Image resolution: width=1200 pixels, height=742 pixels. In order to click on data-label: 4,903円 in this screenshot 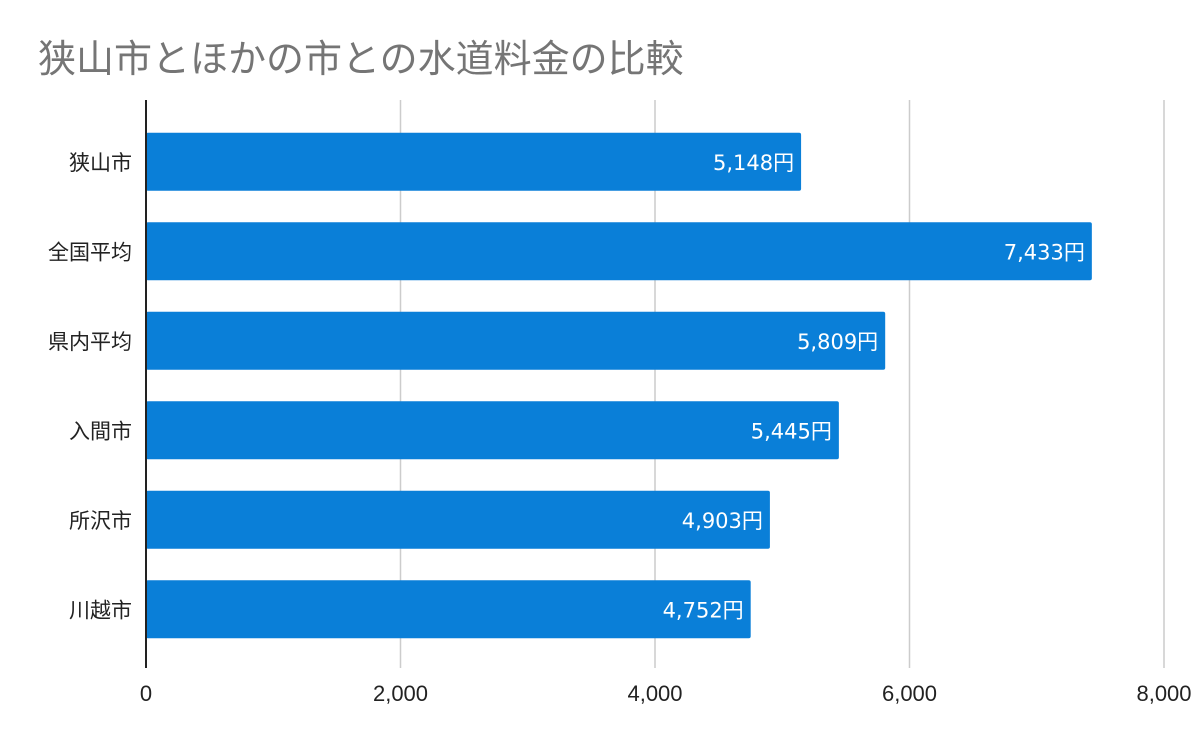, I will do `click(722, 521)`.